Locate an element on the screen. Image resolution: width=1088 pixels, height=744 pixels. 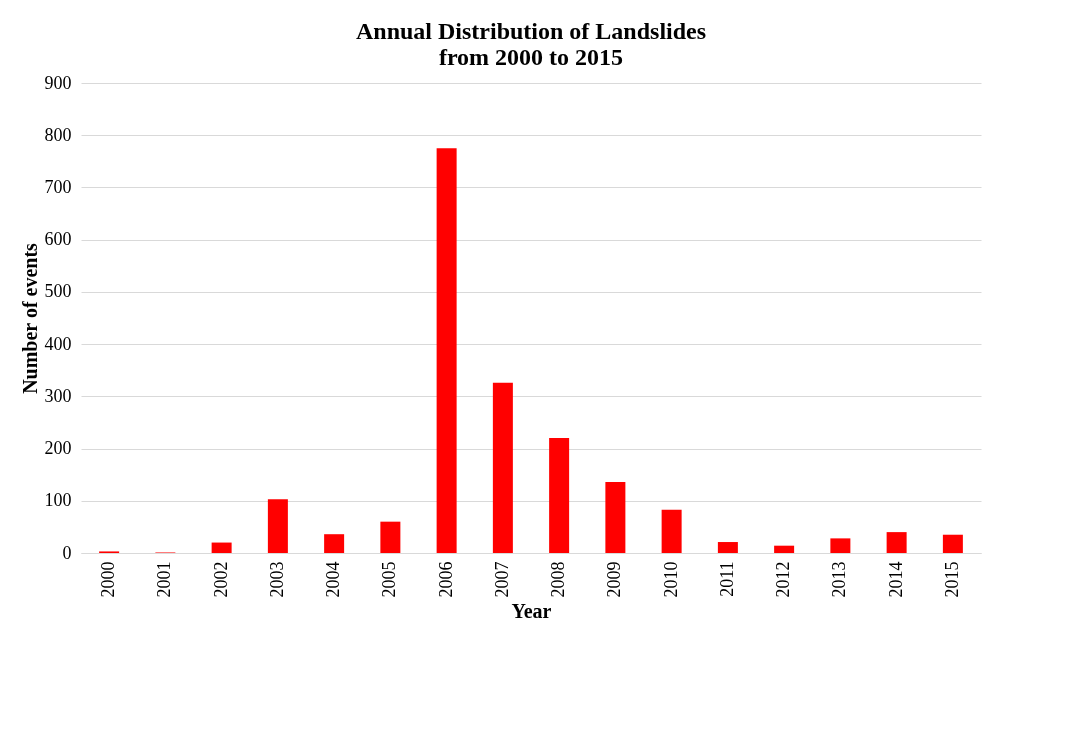
y-tick-label: 900 is located at coordinates (58, 82).